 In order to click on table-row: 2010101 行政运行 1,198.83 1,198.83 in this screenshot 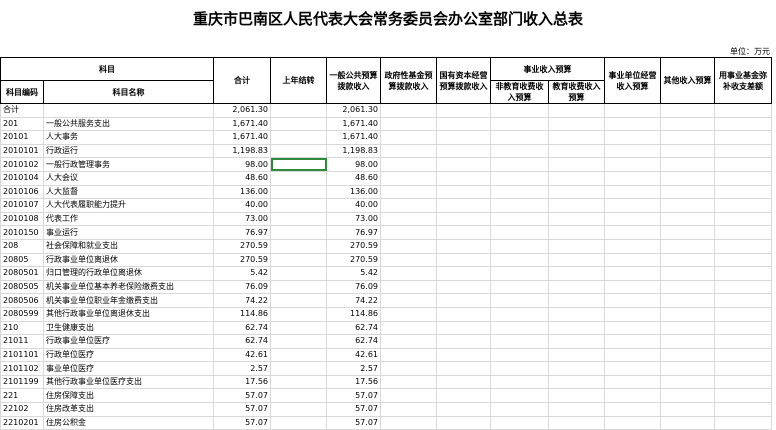, I will do `click(386, 151)`.